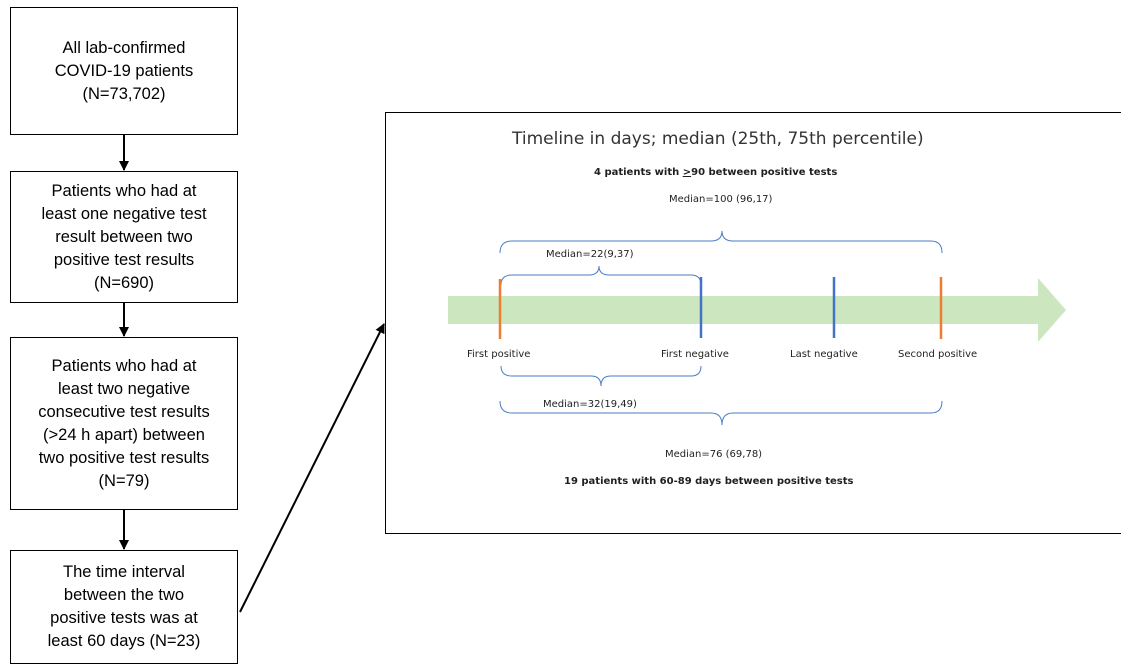  Describe the element at coordinates (124, 388) in the screenshot. I see `box-line: least two negative` at that location.